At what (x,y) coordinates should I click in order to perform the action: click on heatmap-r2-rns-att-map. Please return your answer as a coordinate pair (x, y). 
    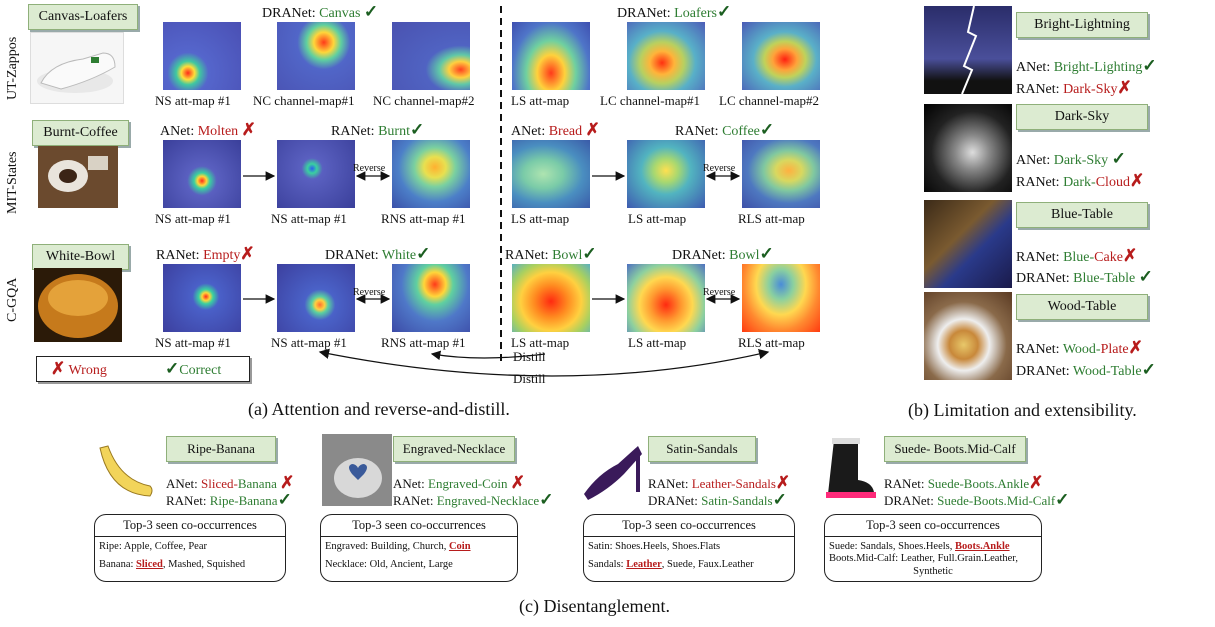
    Looking at the image, I should click on (431, 174).